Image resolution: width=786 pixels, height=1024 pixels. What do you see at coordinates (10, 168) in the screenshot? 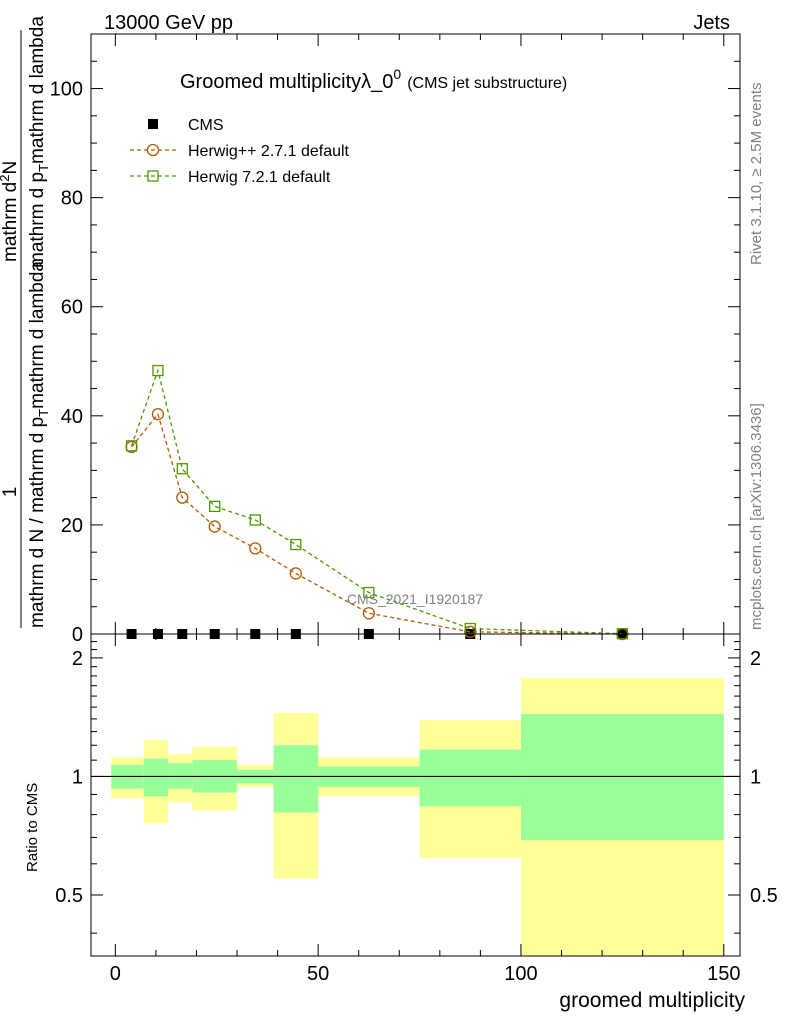
I see `ylabel-fraction-top-rest: N` at bounding box center [10, 168].